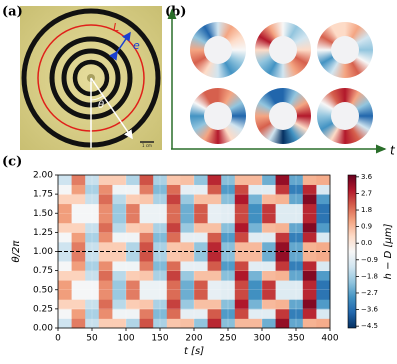 This screenshot has width=397, height=364. Describe the element at coordinates (227, 339) in the screenshot. I see `x-tick-label: 250` at that location.